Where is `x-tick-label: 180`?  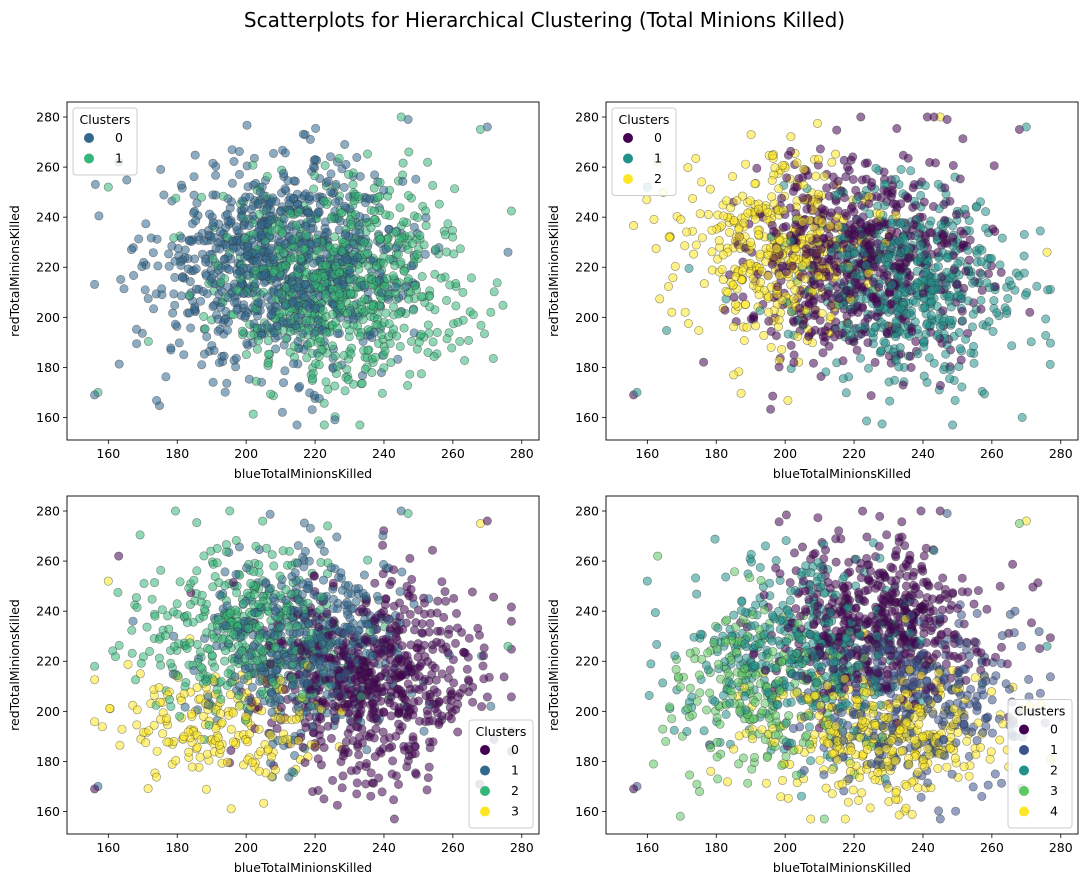 x-tick-label: 180 is located at coordinates (716, 453).